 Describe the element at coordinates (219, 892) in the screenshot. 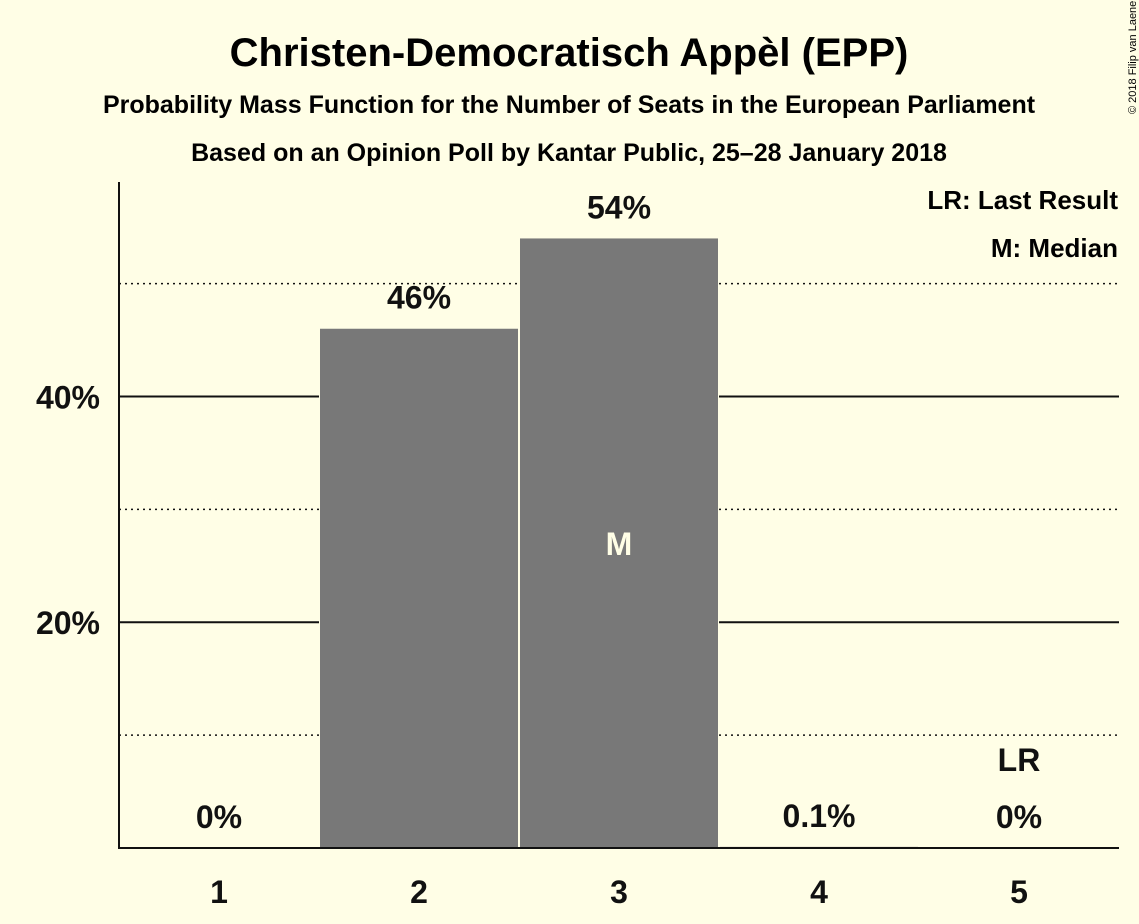

I see `x-tick-label: 1` at that location.